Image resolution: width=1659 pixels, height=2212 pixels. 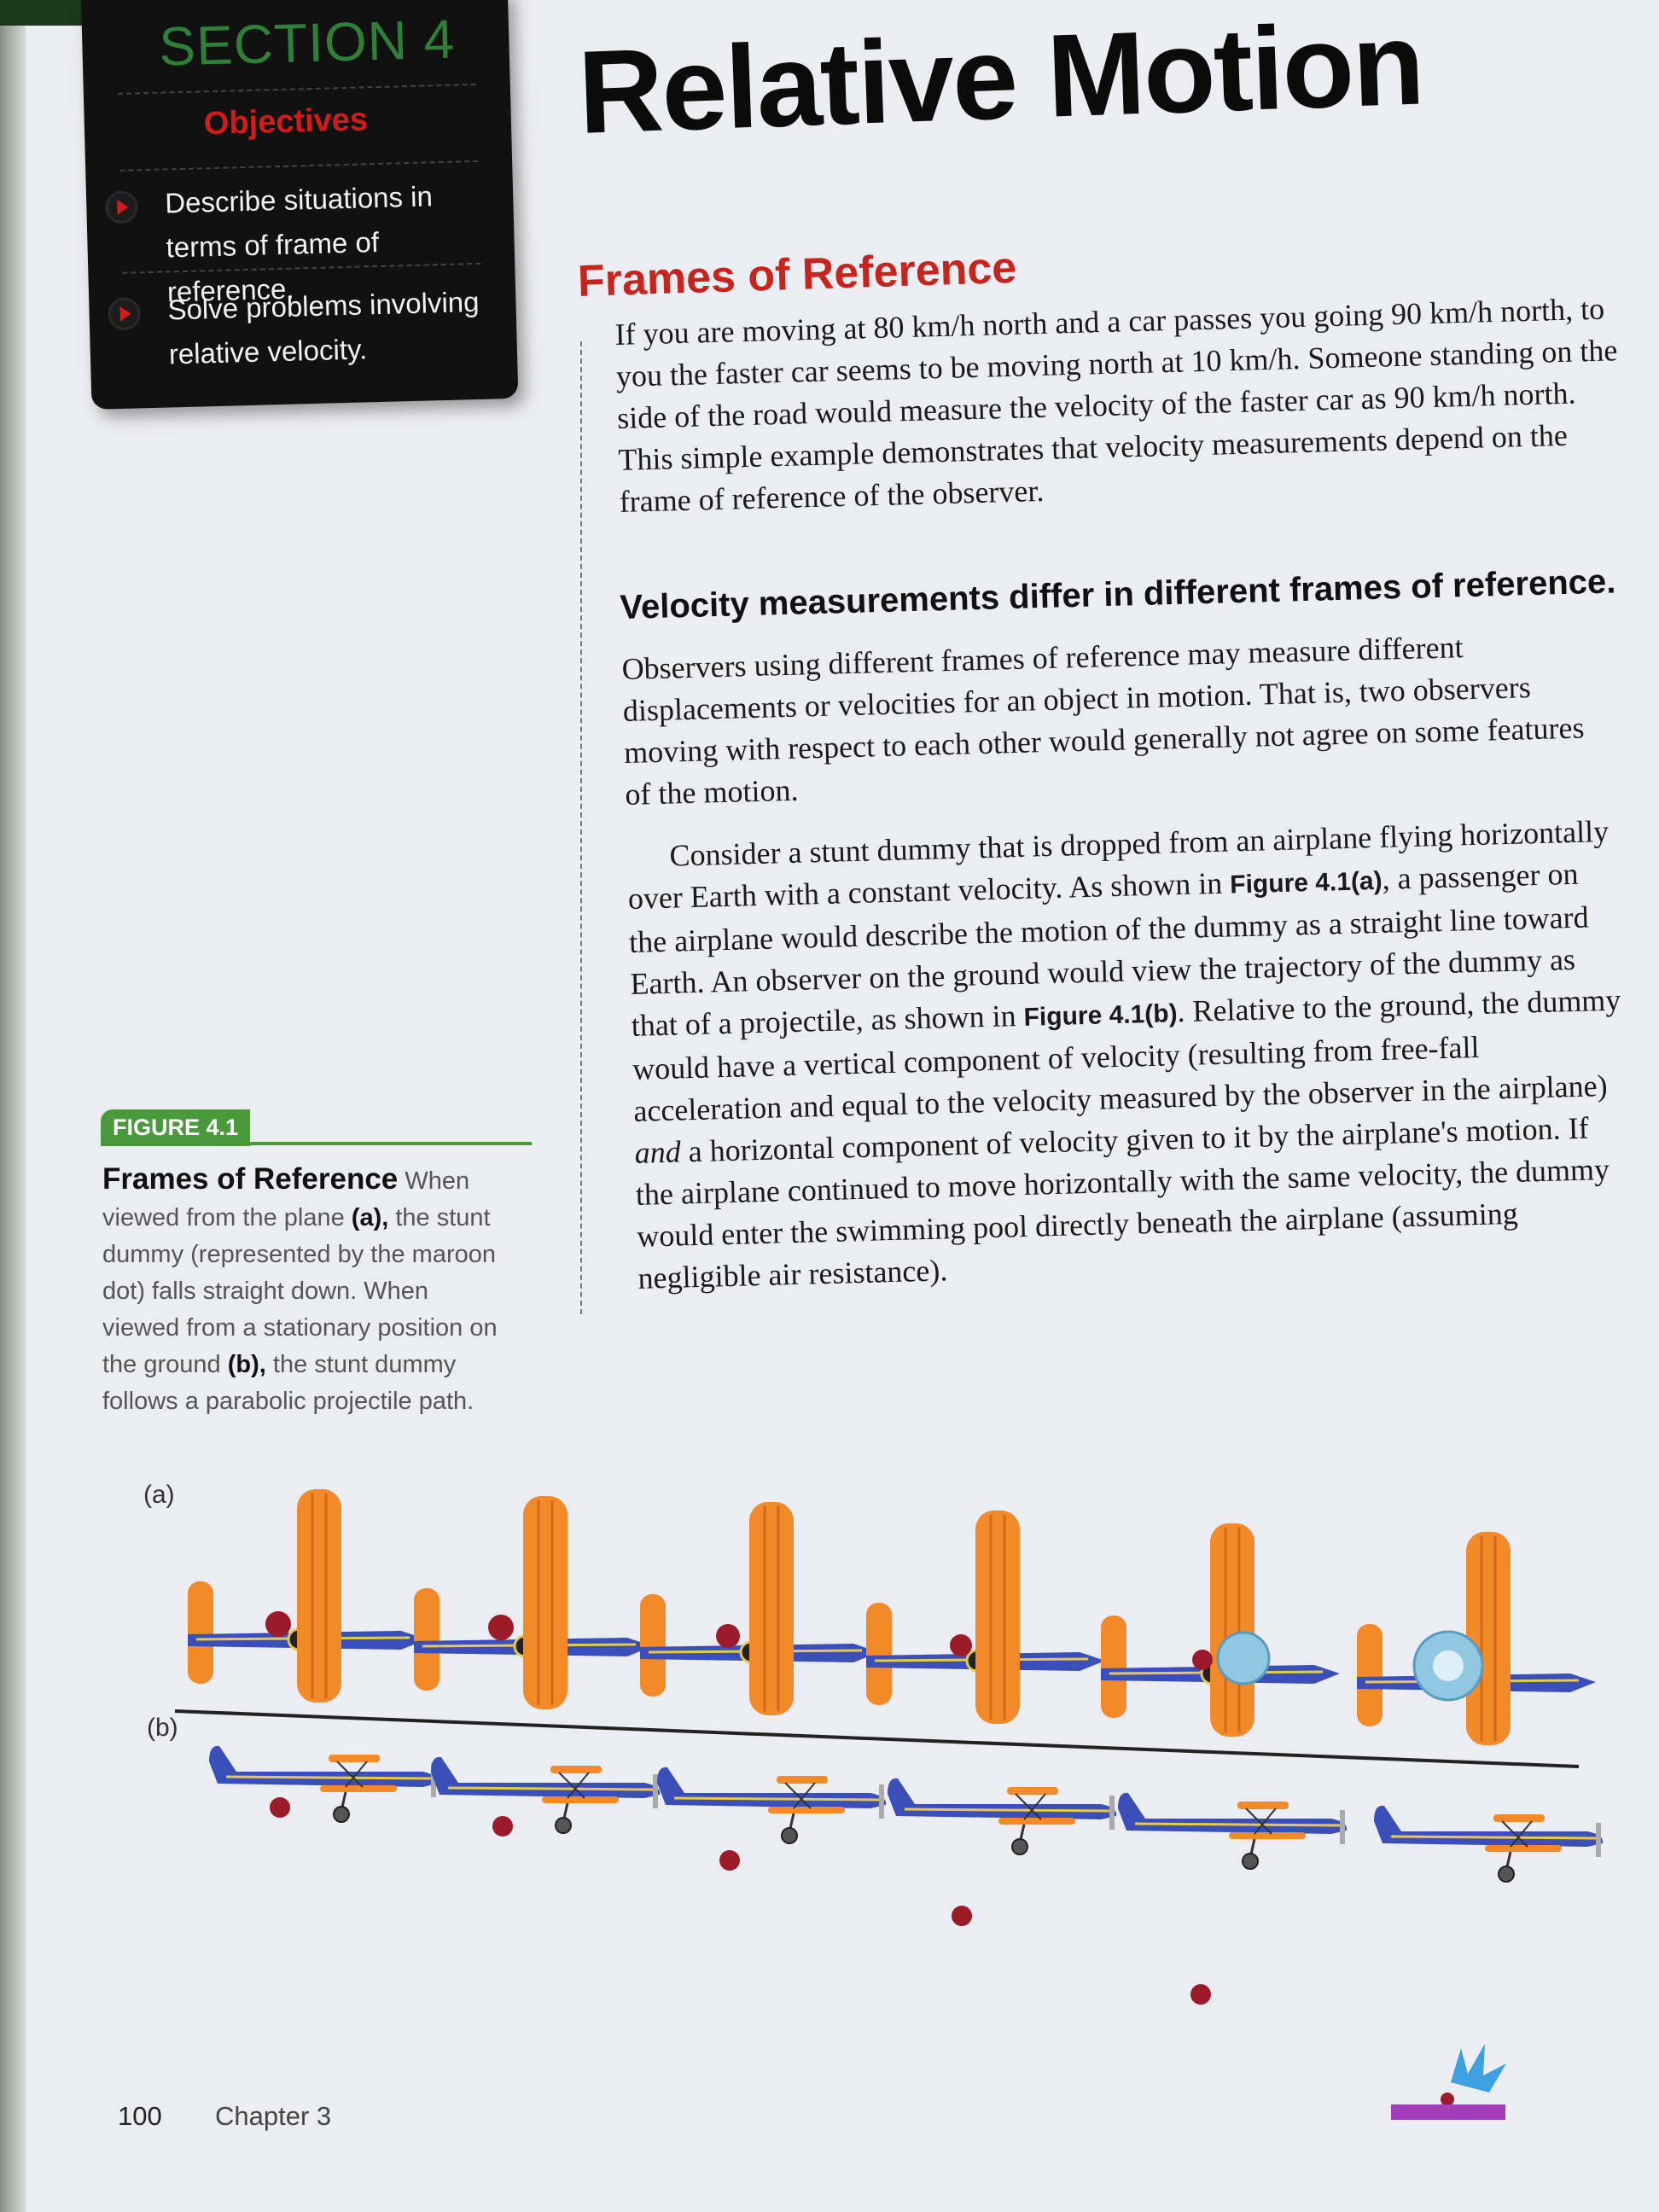 I want to click on splash-icon, so click(x=1448, y=2082).